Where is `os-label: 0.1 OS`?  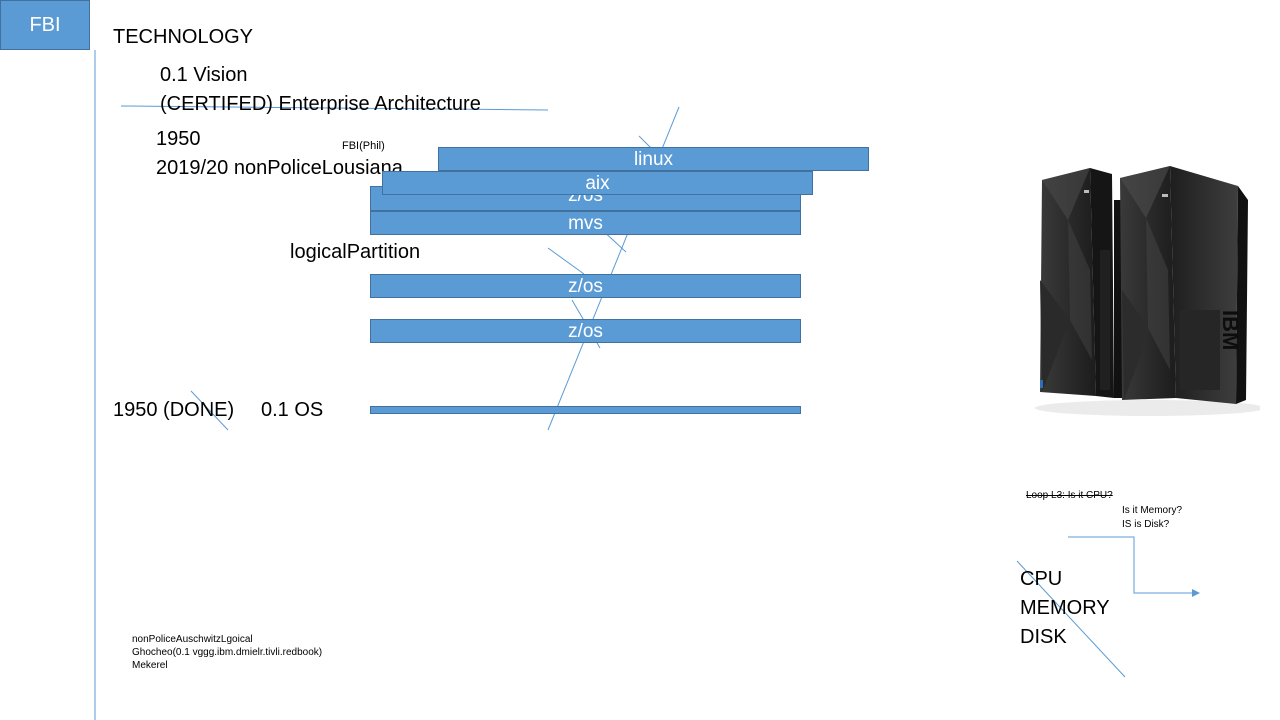
os-label: 0.1 OS is located at coordinates (292, 410).